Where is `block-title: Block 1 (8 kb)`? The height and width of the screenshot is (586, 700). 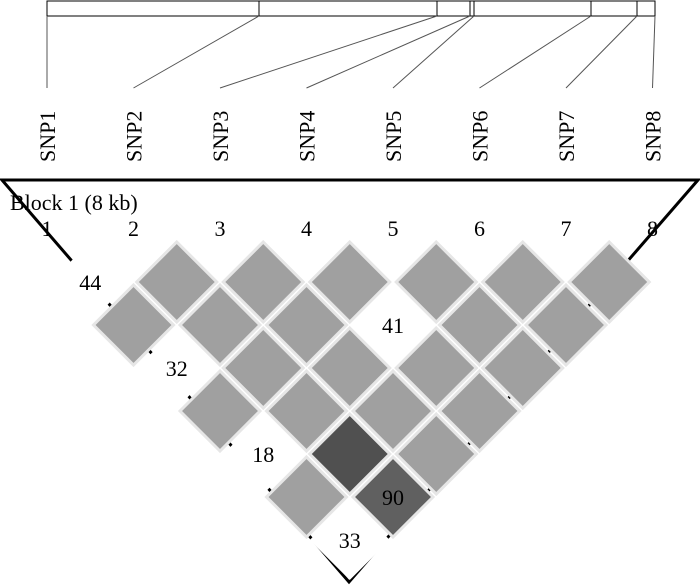
block-title: Block 1 (8 kb) is located at coordinates (74, 202).